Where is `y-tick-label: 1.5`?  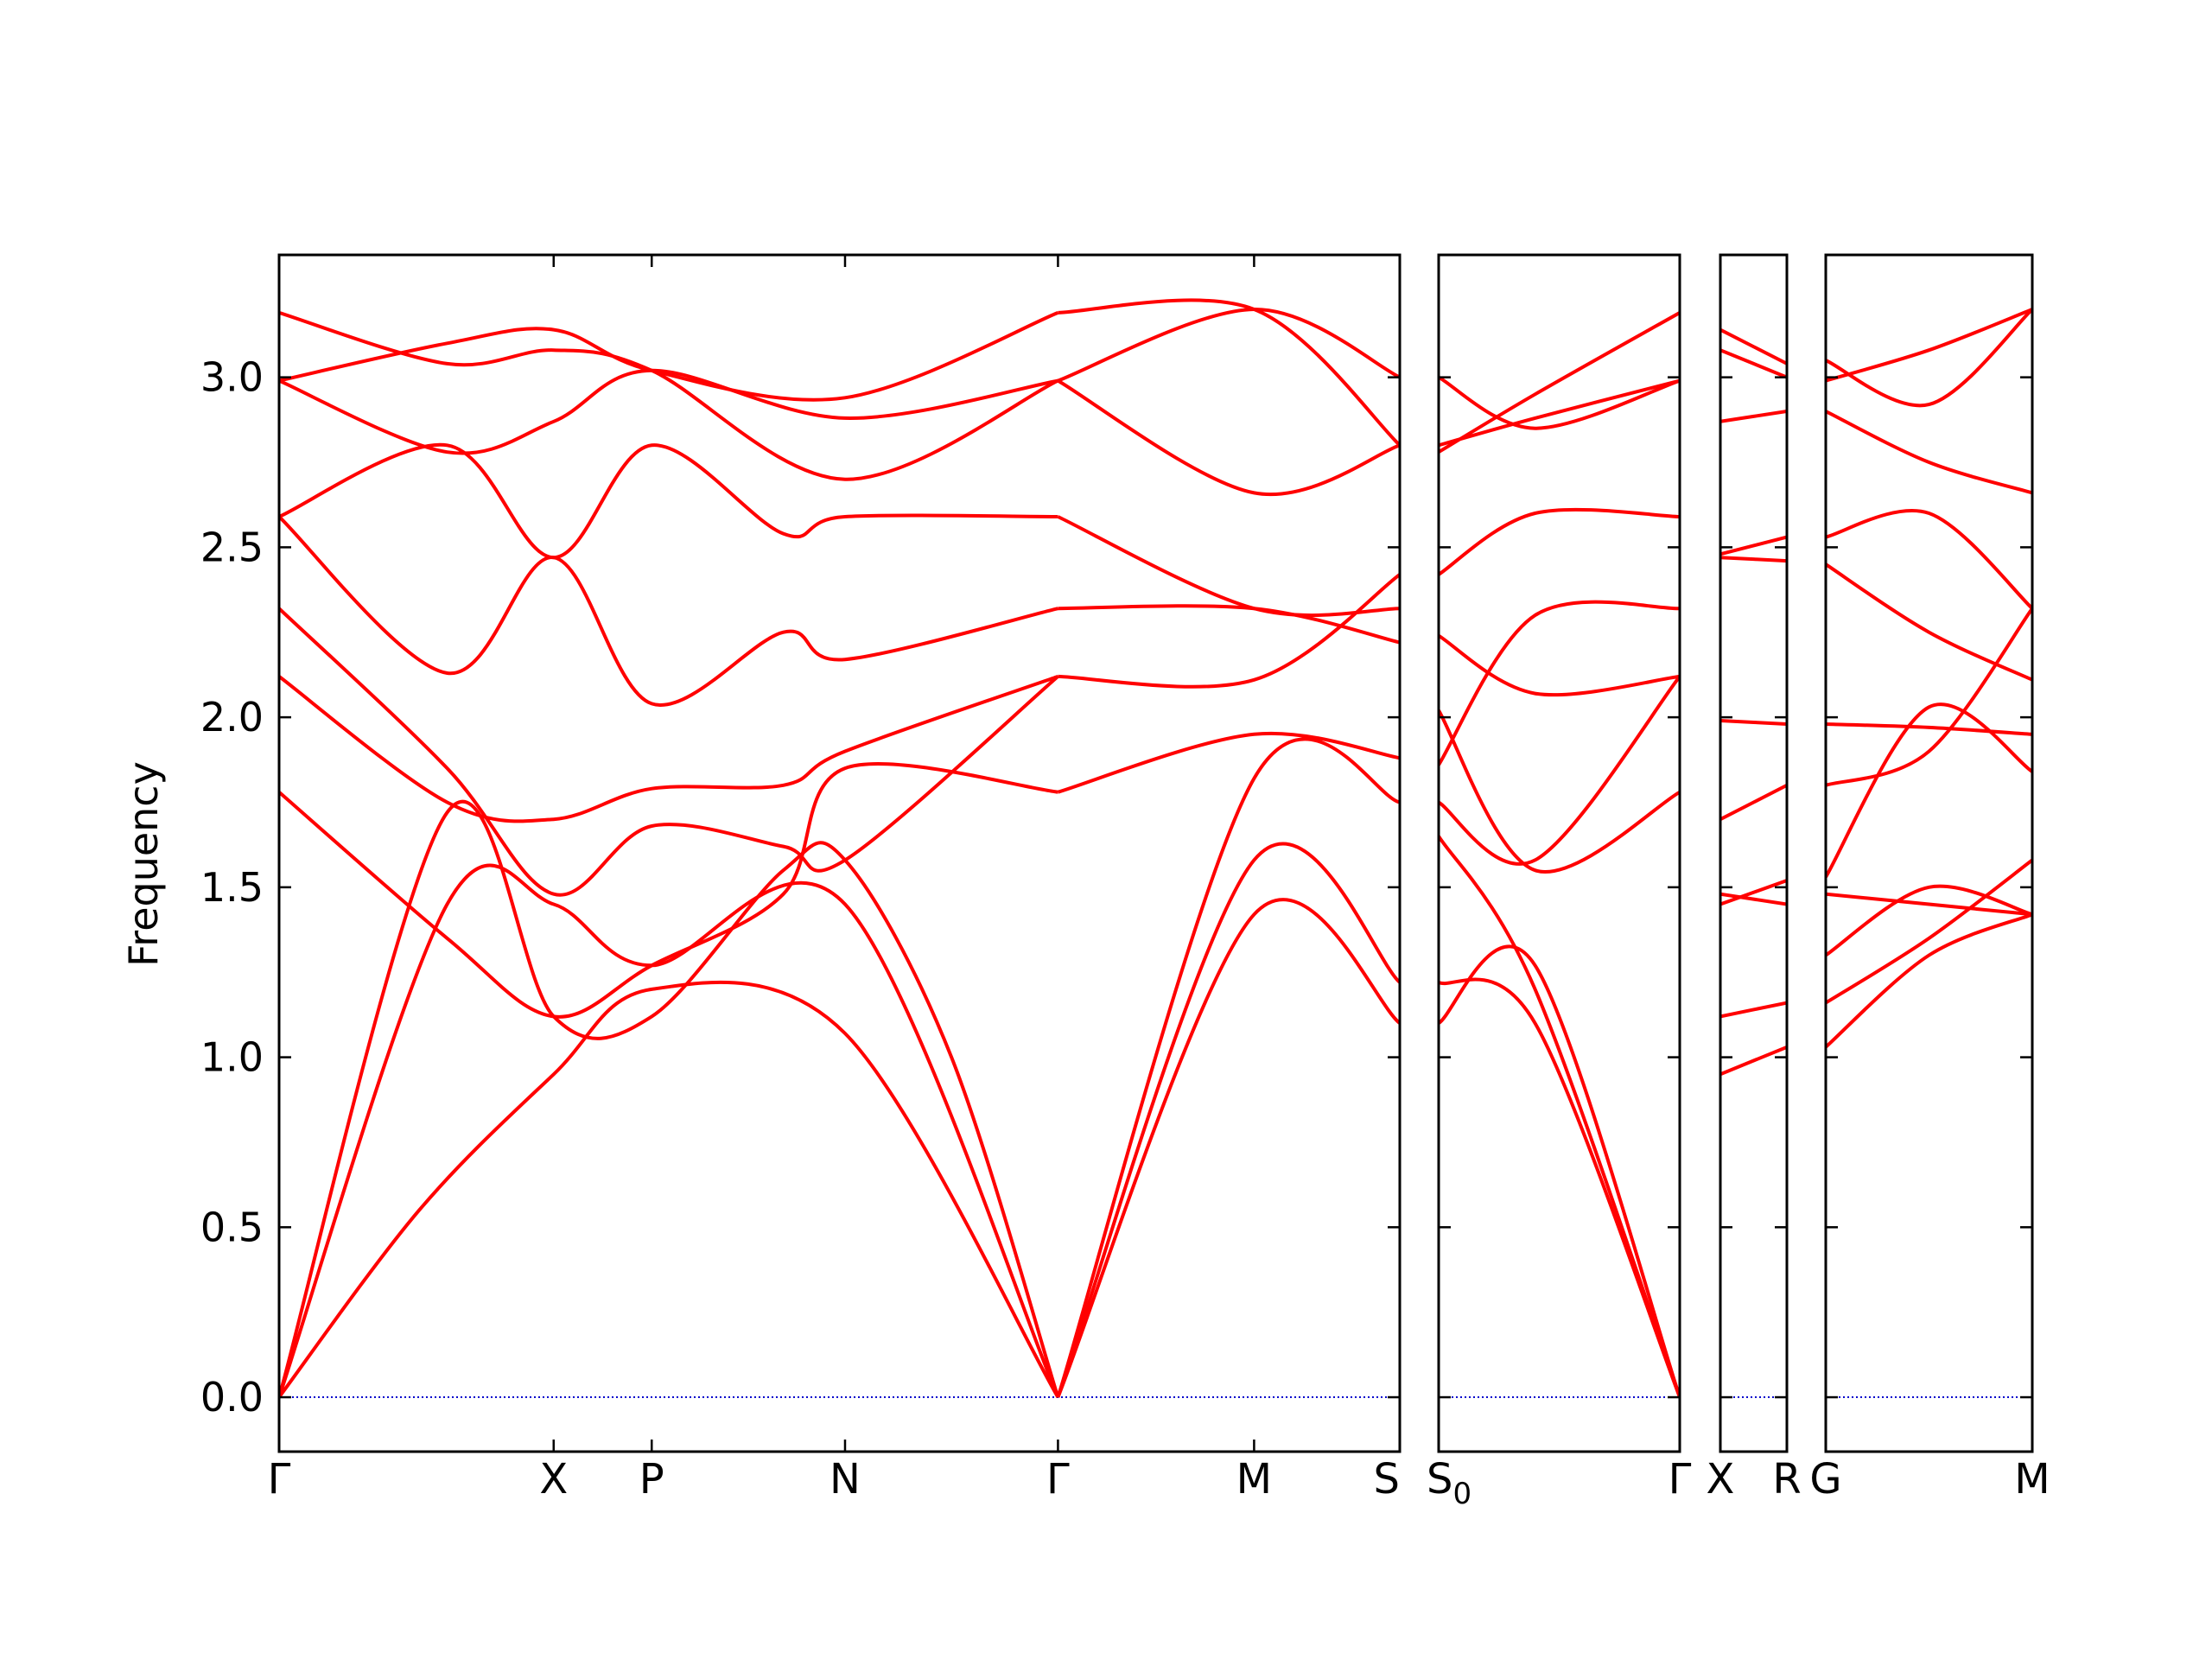
y-tick-label: 1.5 is located at coordinates (232, 887).